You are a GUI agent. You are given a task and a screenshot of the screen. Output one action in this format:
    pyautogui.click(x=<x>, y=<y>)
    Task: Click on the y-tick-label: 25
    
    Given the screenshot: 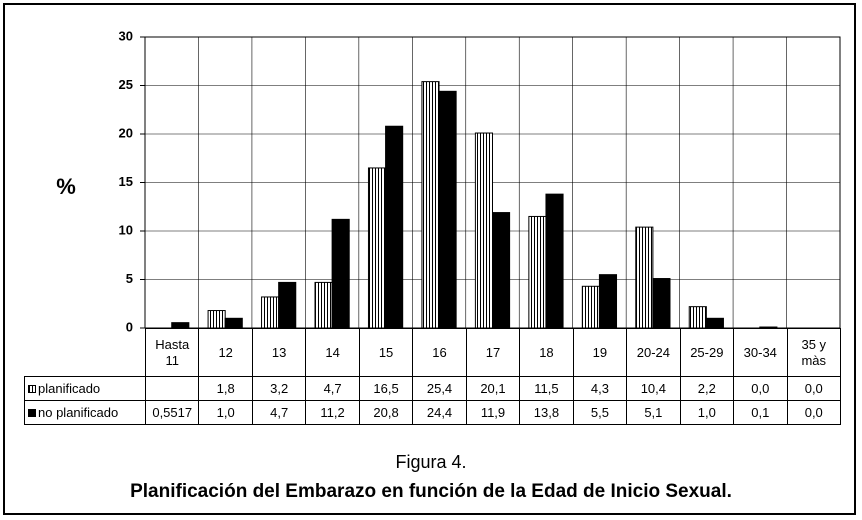 What is the action you would take?
    pyautogui.click(x=126, y=84)
    